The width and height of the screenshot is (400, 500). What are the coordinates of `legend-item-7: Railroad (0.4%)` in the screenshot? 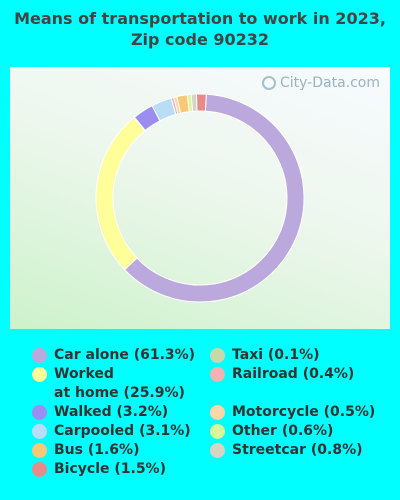 It's located at (300, 374).